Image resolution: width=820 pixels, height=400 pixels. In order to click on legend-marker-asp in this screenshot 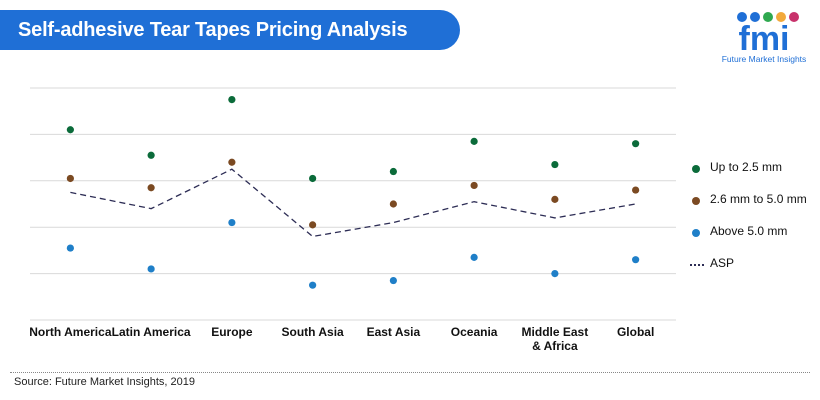, I will do `click(697, 265)`.